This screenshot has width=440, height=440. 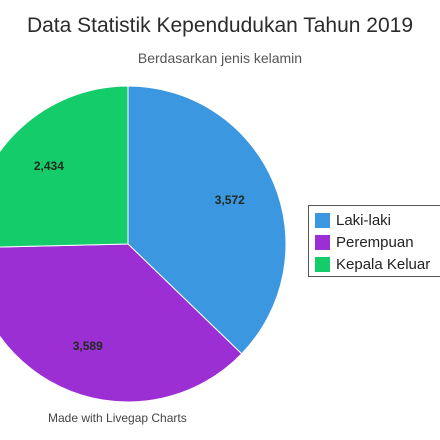 I want to click on legend-label-kepala-keluarga: Kepala Keluar, so click(x=383, y=264).